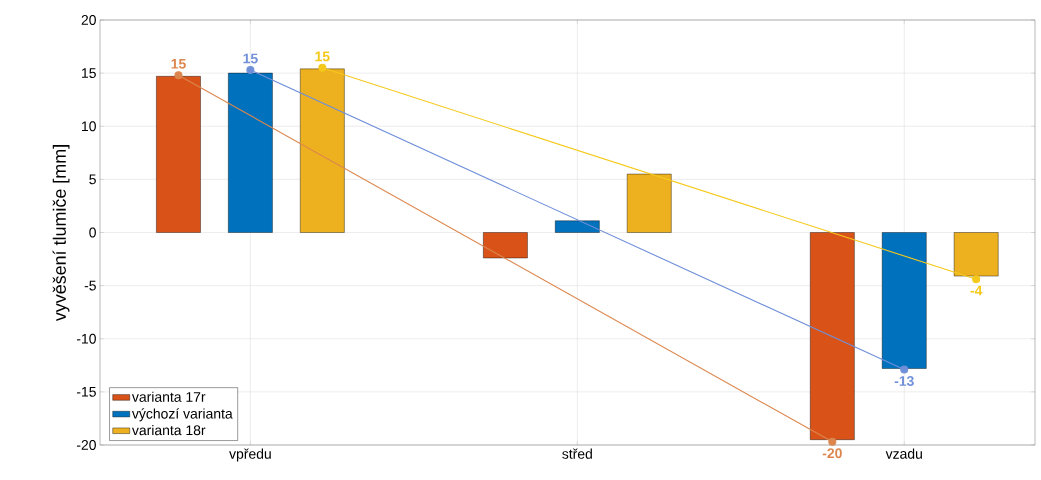 The width and height of the screenshot is (1041, 480). Describe the element at coordinates (250, 455) in the screenshot. I see `x-tick-label: vpředu` at that location.